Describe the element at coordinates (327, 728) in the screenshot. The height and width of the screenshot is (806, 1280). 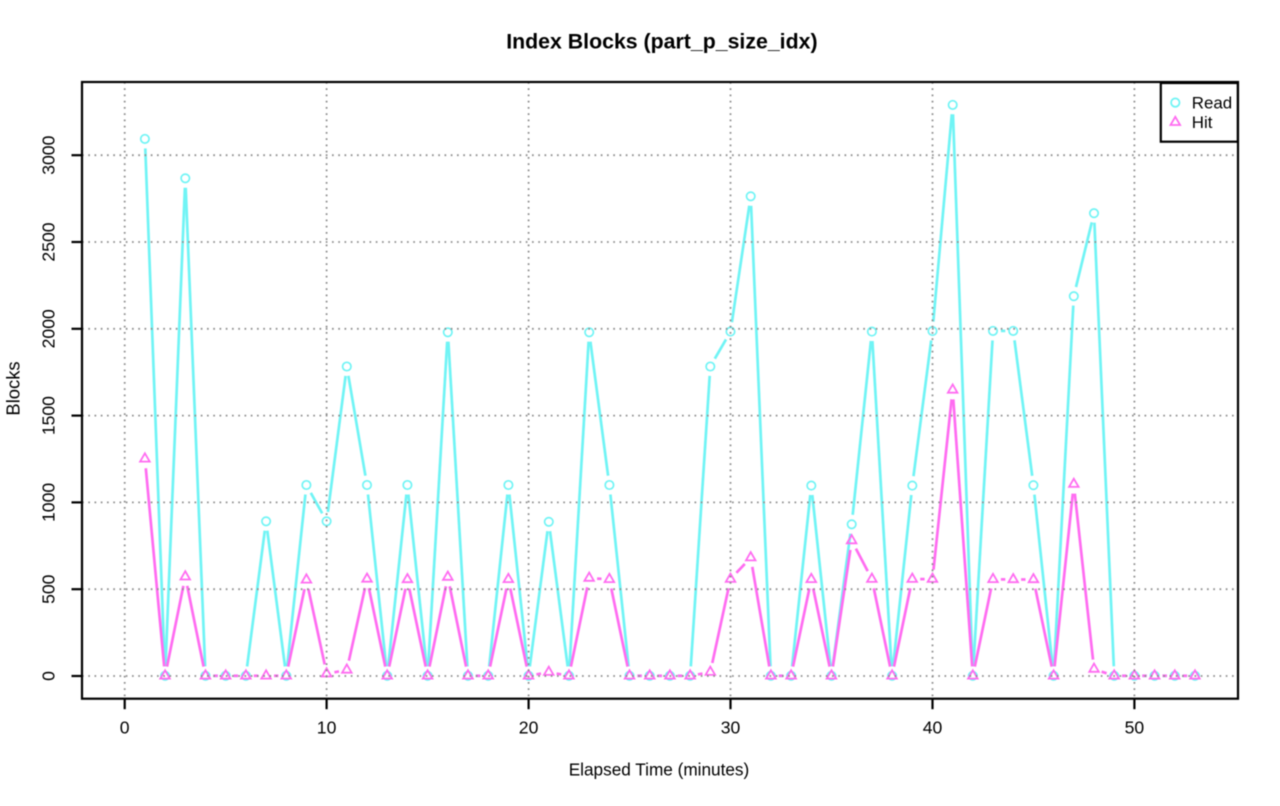
I see `svg-text: 10` at that location.